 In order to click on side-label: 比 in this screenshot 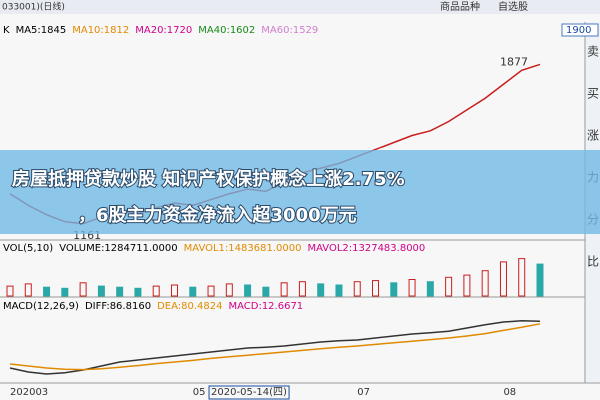, I will do `click(593, 262)`.